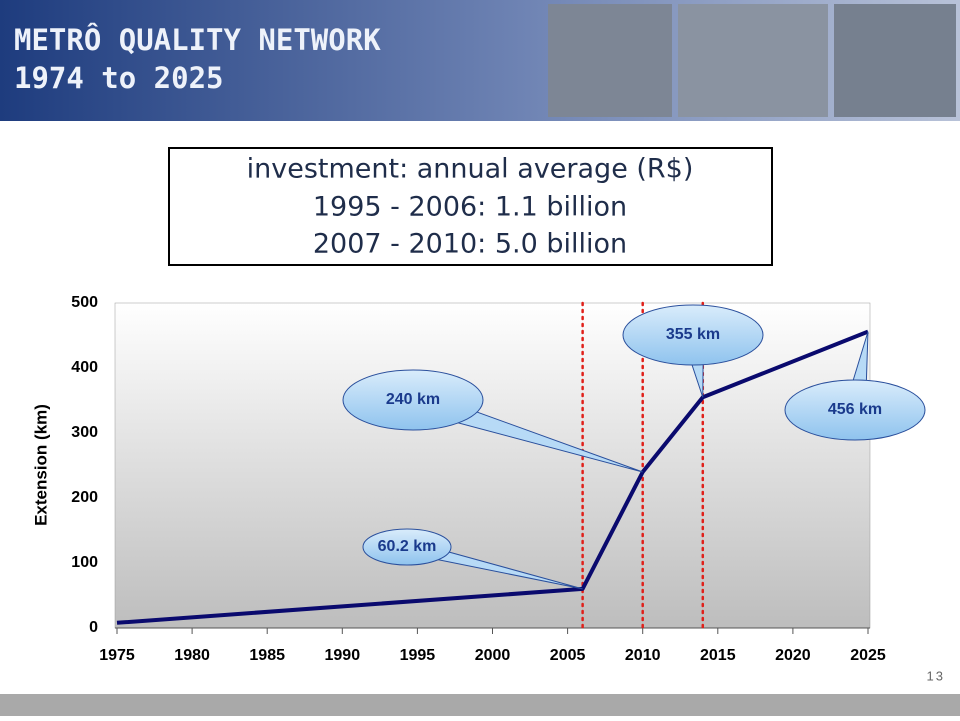 The width and height of the screenshot is (960, 721). What do you see at coordinates (197, 40) in the screenshot?
I see `slide-title: METRÔ QUALITY NETWORK` at bounding box center [197, 40].